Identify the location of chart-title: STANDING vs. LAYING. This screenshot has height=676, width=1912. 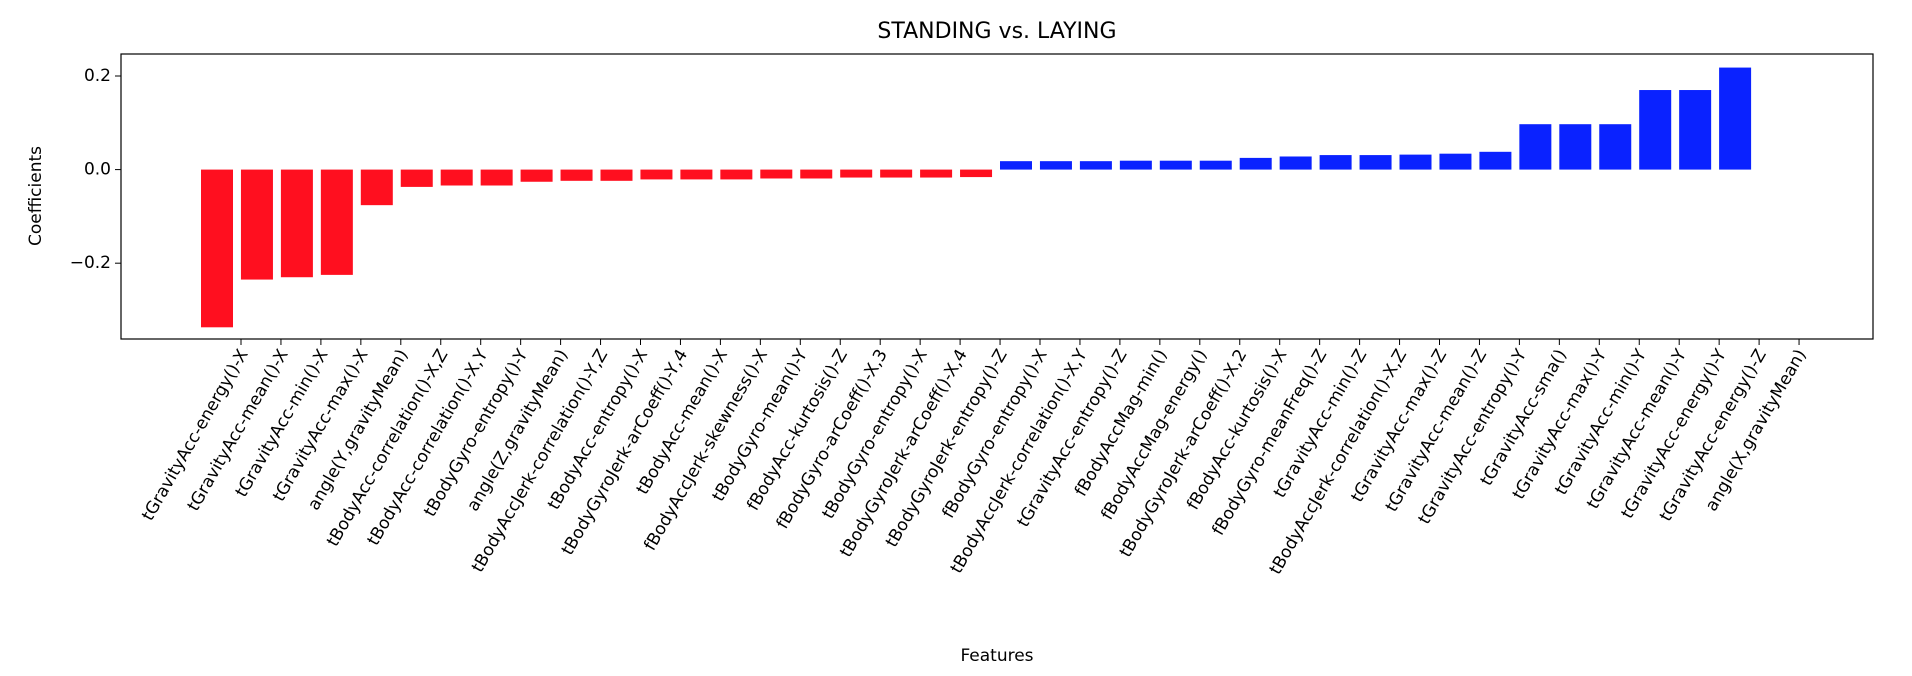
(996, 31).